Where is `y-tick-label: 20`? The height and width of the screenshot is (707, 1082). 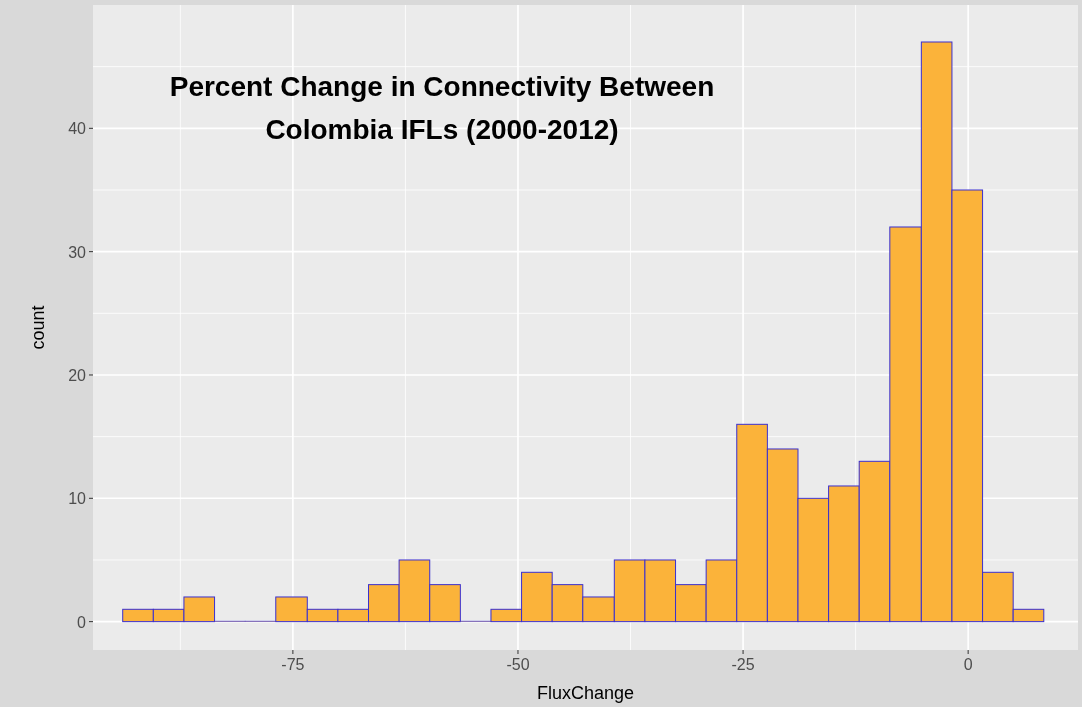 y-tick-label: 20 is located at coordinates (77, 375).